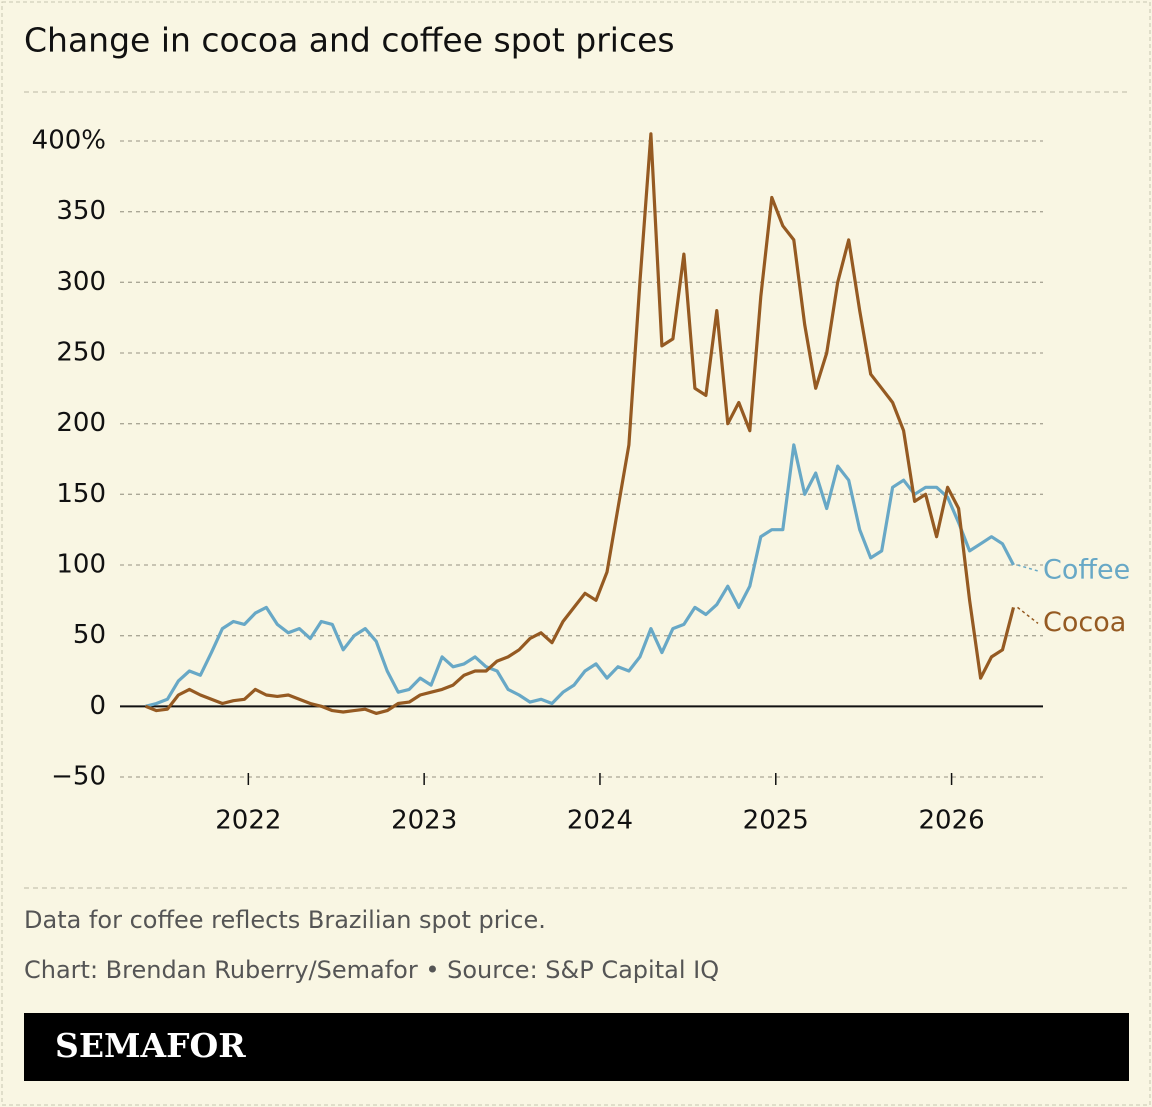 The image size is (1152, 1107). What do you see at coordinates (81, 494) in the screenshot?
I see `y-tick-label: 150` at bounding box center [81, 494].